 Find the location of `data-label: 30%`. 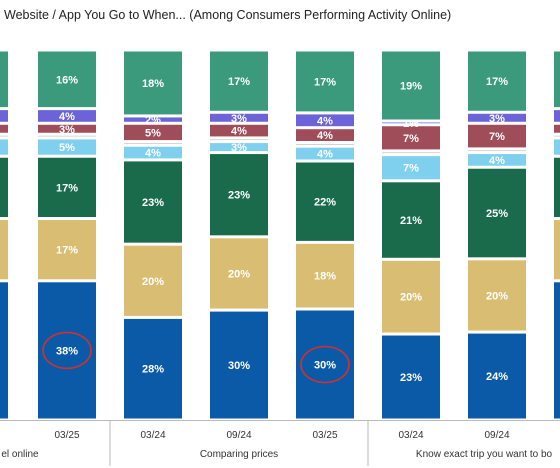

data-label: 30% is located at coordinates (325, 366).